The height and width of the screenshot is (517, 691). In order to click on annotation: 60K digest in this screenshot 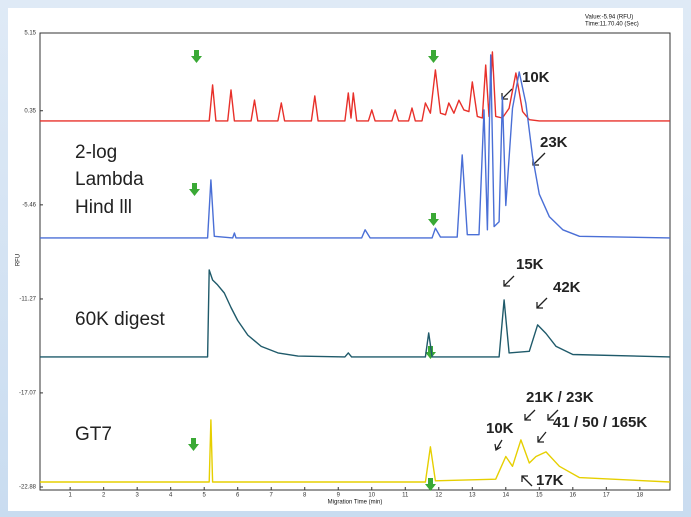, I will do `click(120, 319)`.